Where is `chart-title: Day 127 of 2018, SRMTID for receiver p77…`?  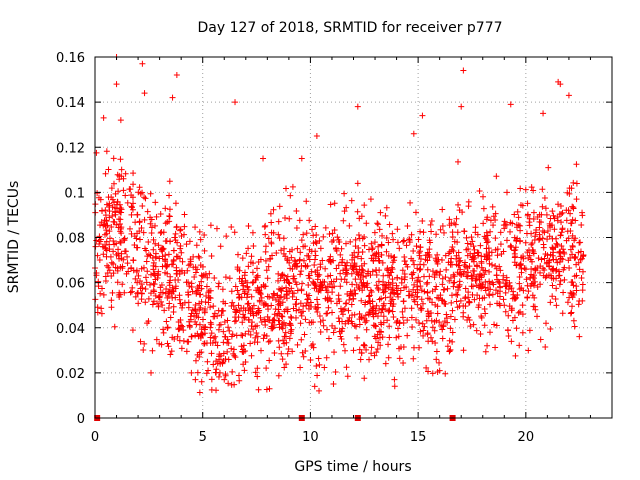 chart-title: Day 127 of 2018, SRMTID for receiver p77… is located at coordinates (349, 28).